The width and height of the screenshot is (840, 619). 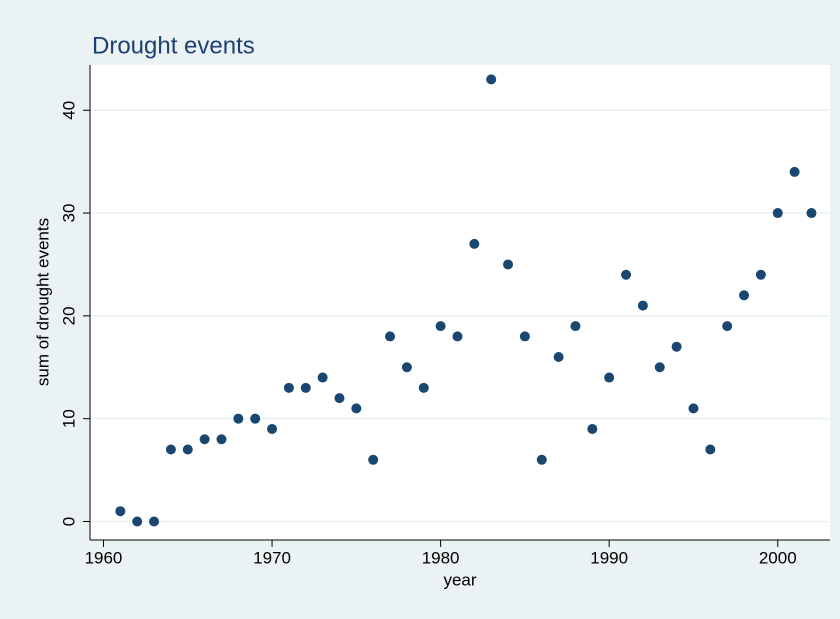 What do you see at coordinates (459, 579) in the screenshot?
I see `x-axis-label: year` at bounding box center [459, 579].